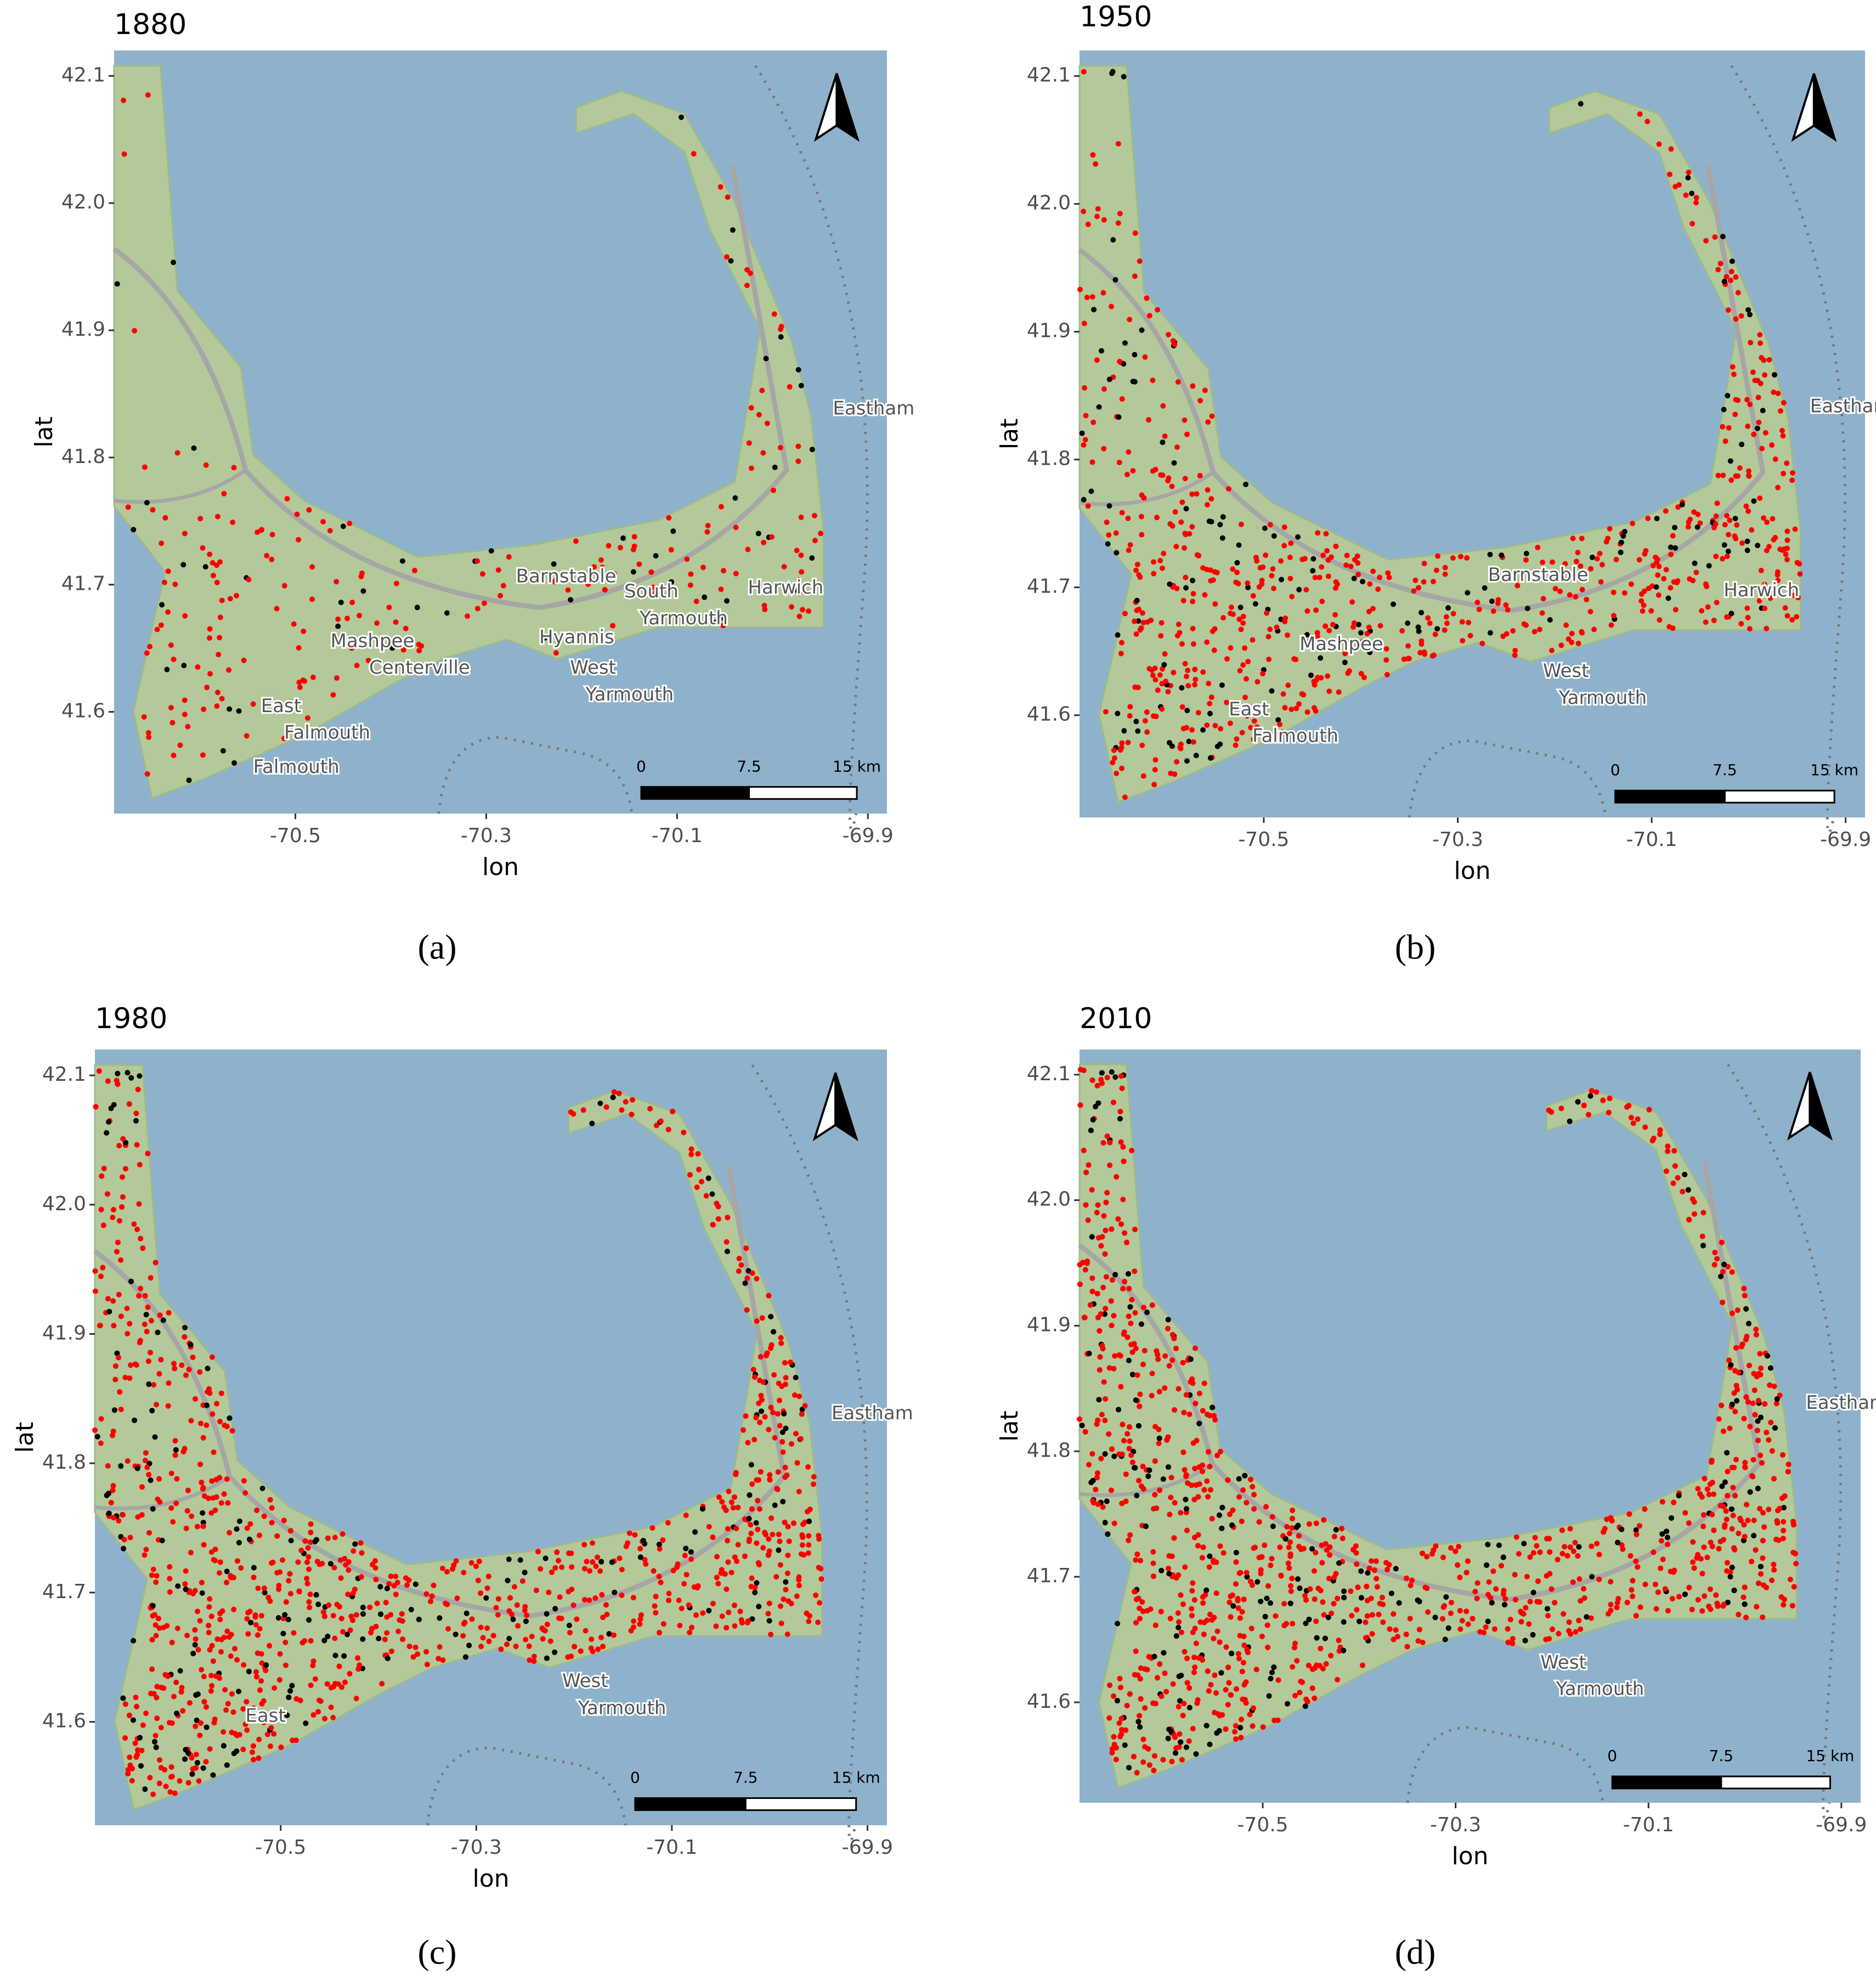 The image size is (1876, 1986). I want to click on scale-label: 0, so click(641, 766).